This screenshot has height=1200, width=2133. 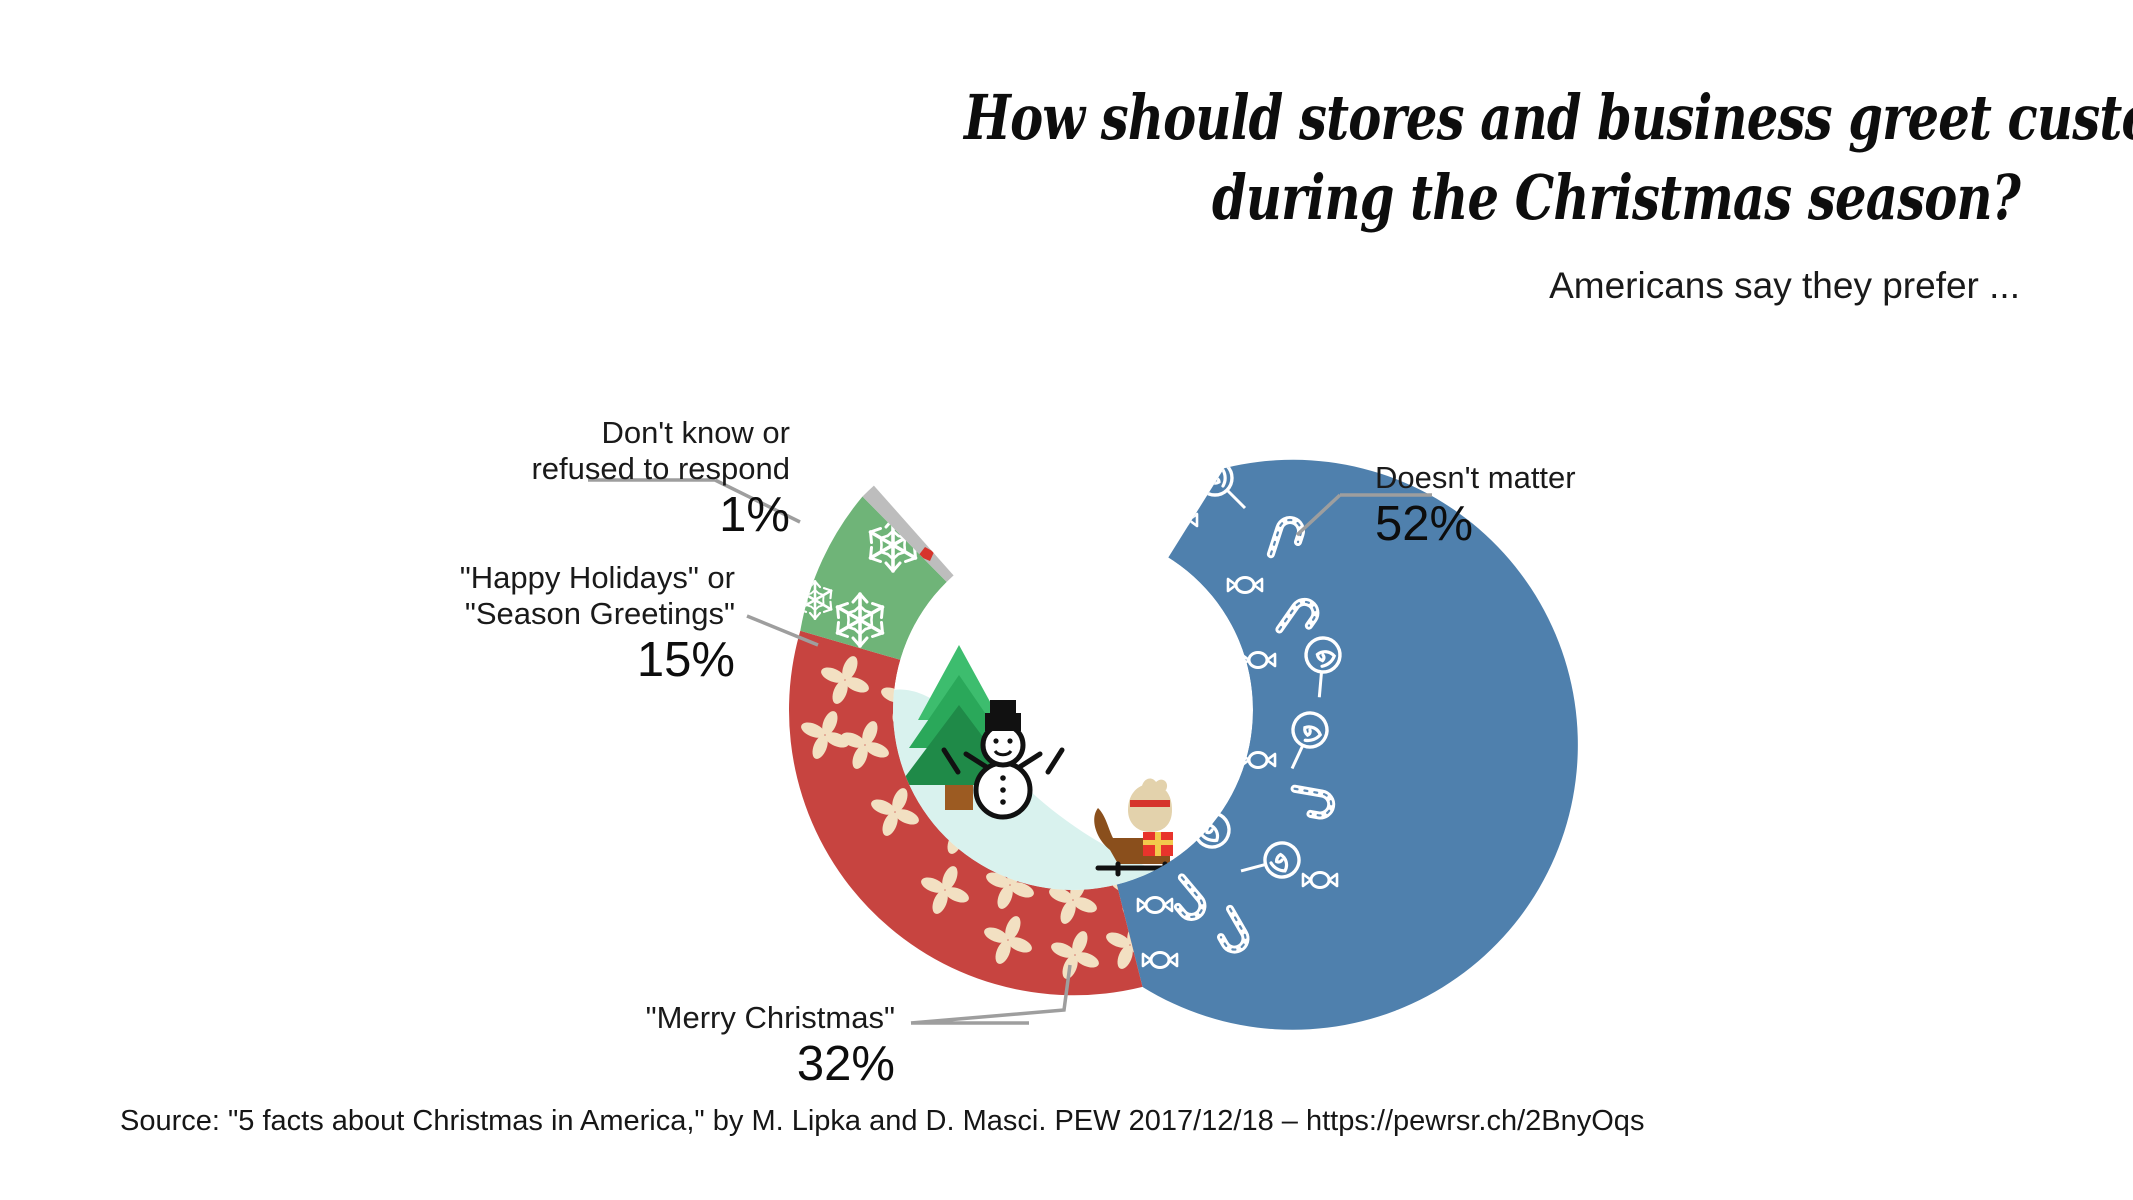 What do you see at coordinates (1003, 760) in the screenshot?
I see `snowman` at bounding box center [1003, 760].